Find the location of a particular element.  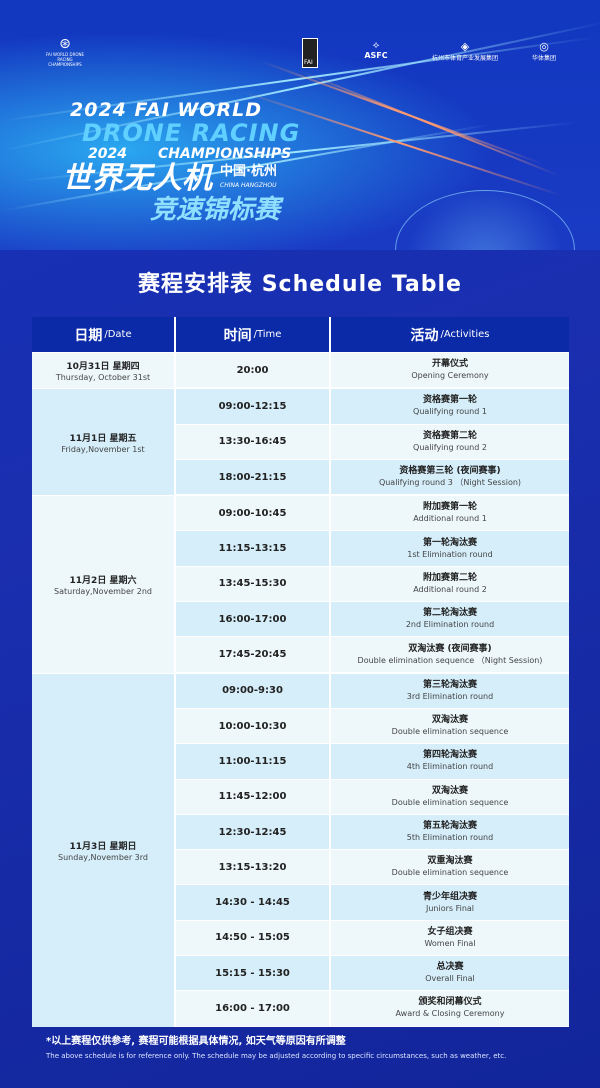

activity-zh: 双重淘汰赛 is located at coordinates (450, 861).